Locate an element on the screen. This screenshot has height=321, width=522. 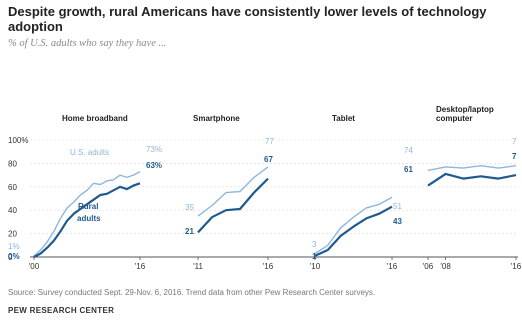
data-label: 74 is located at coordinates (408, 150).